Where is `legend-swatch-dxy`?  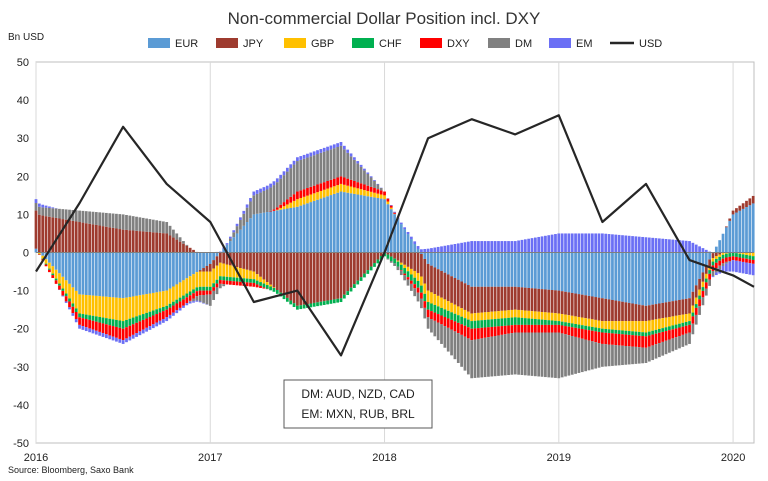
legend-swatch-dxy is located at coordinates (431, 43).